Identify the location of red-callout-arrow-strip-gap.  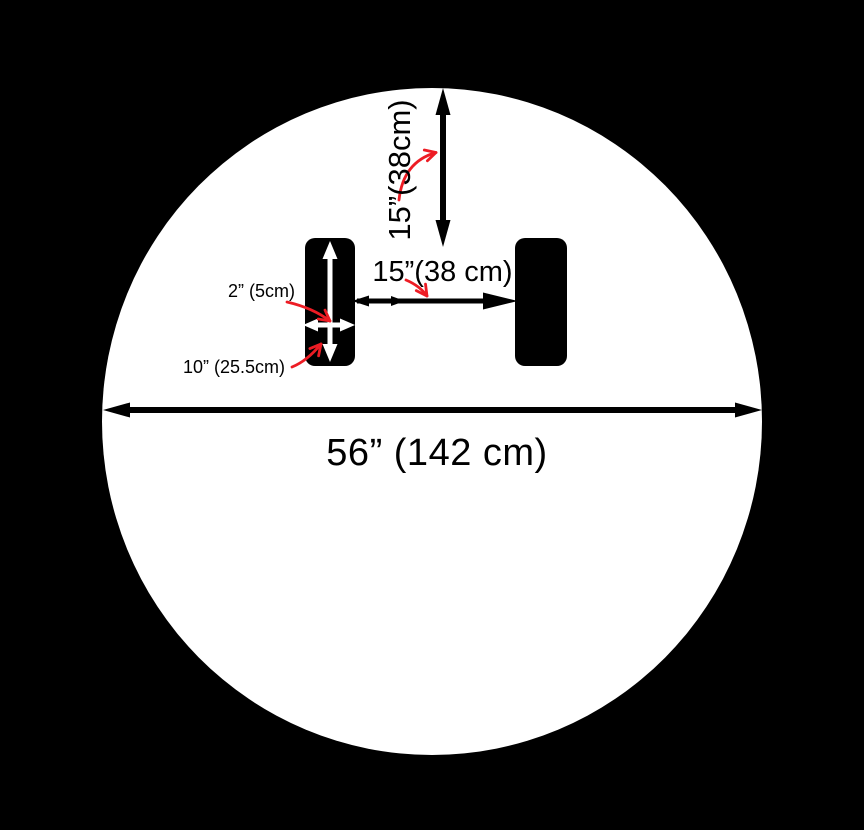
(416, 288).